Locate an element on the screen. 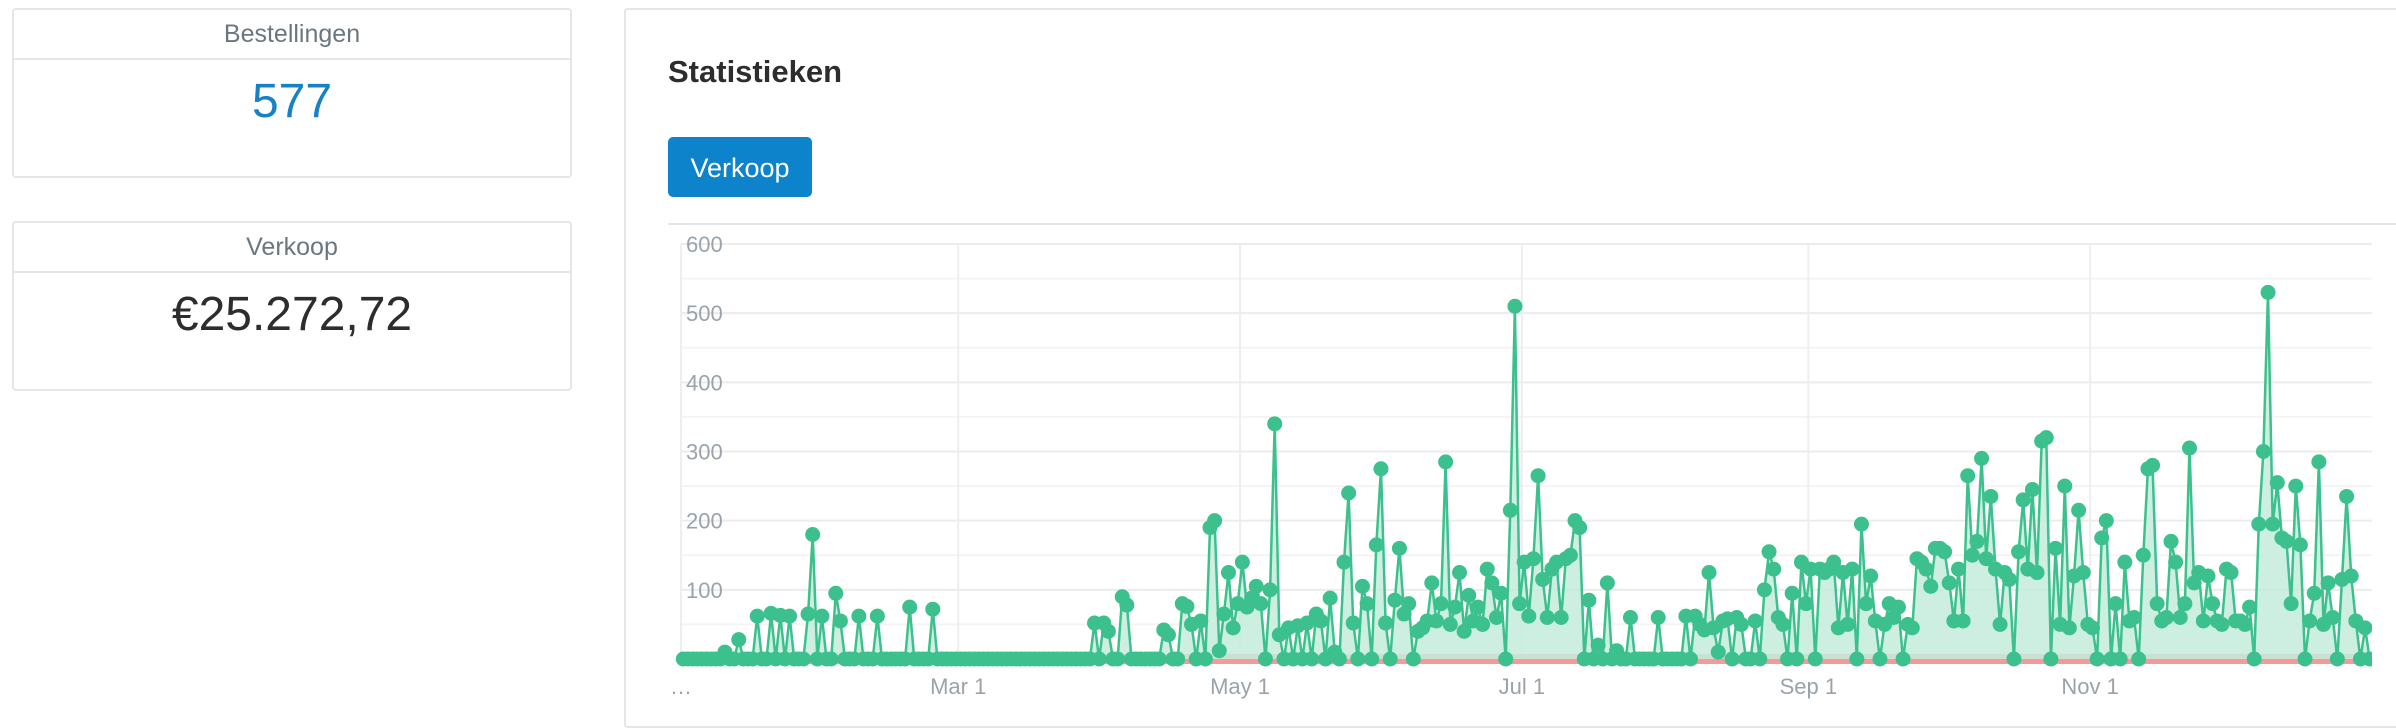  x-tick-label: Jul 1 is located at coordinates (1522, 686).